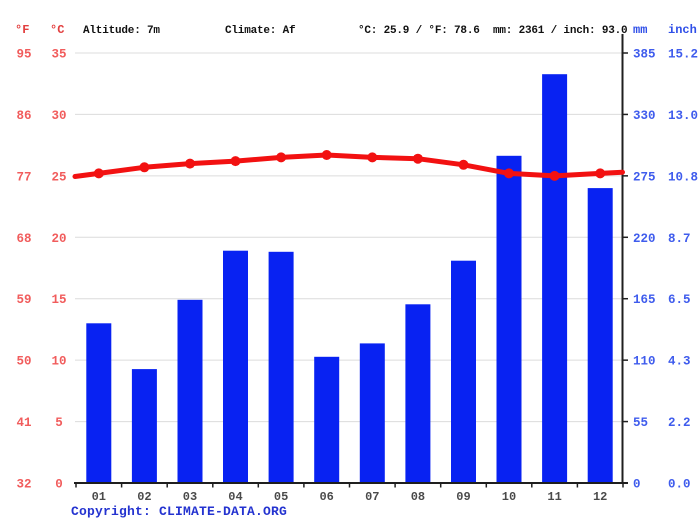 The height and width of the screenshot is (524, 700). I want to click on inch-tick-label: 10.8, so click(683, 177).